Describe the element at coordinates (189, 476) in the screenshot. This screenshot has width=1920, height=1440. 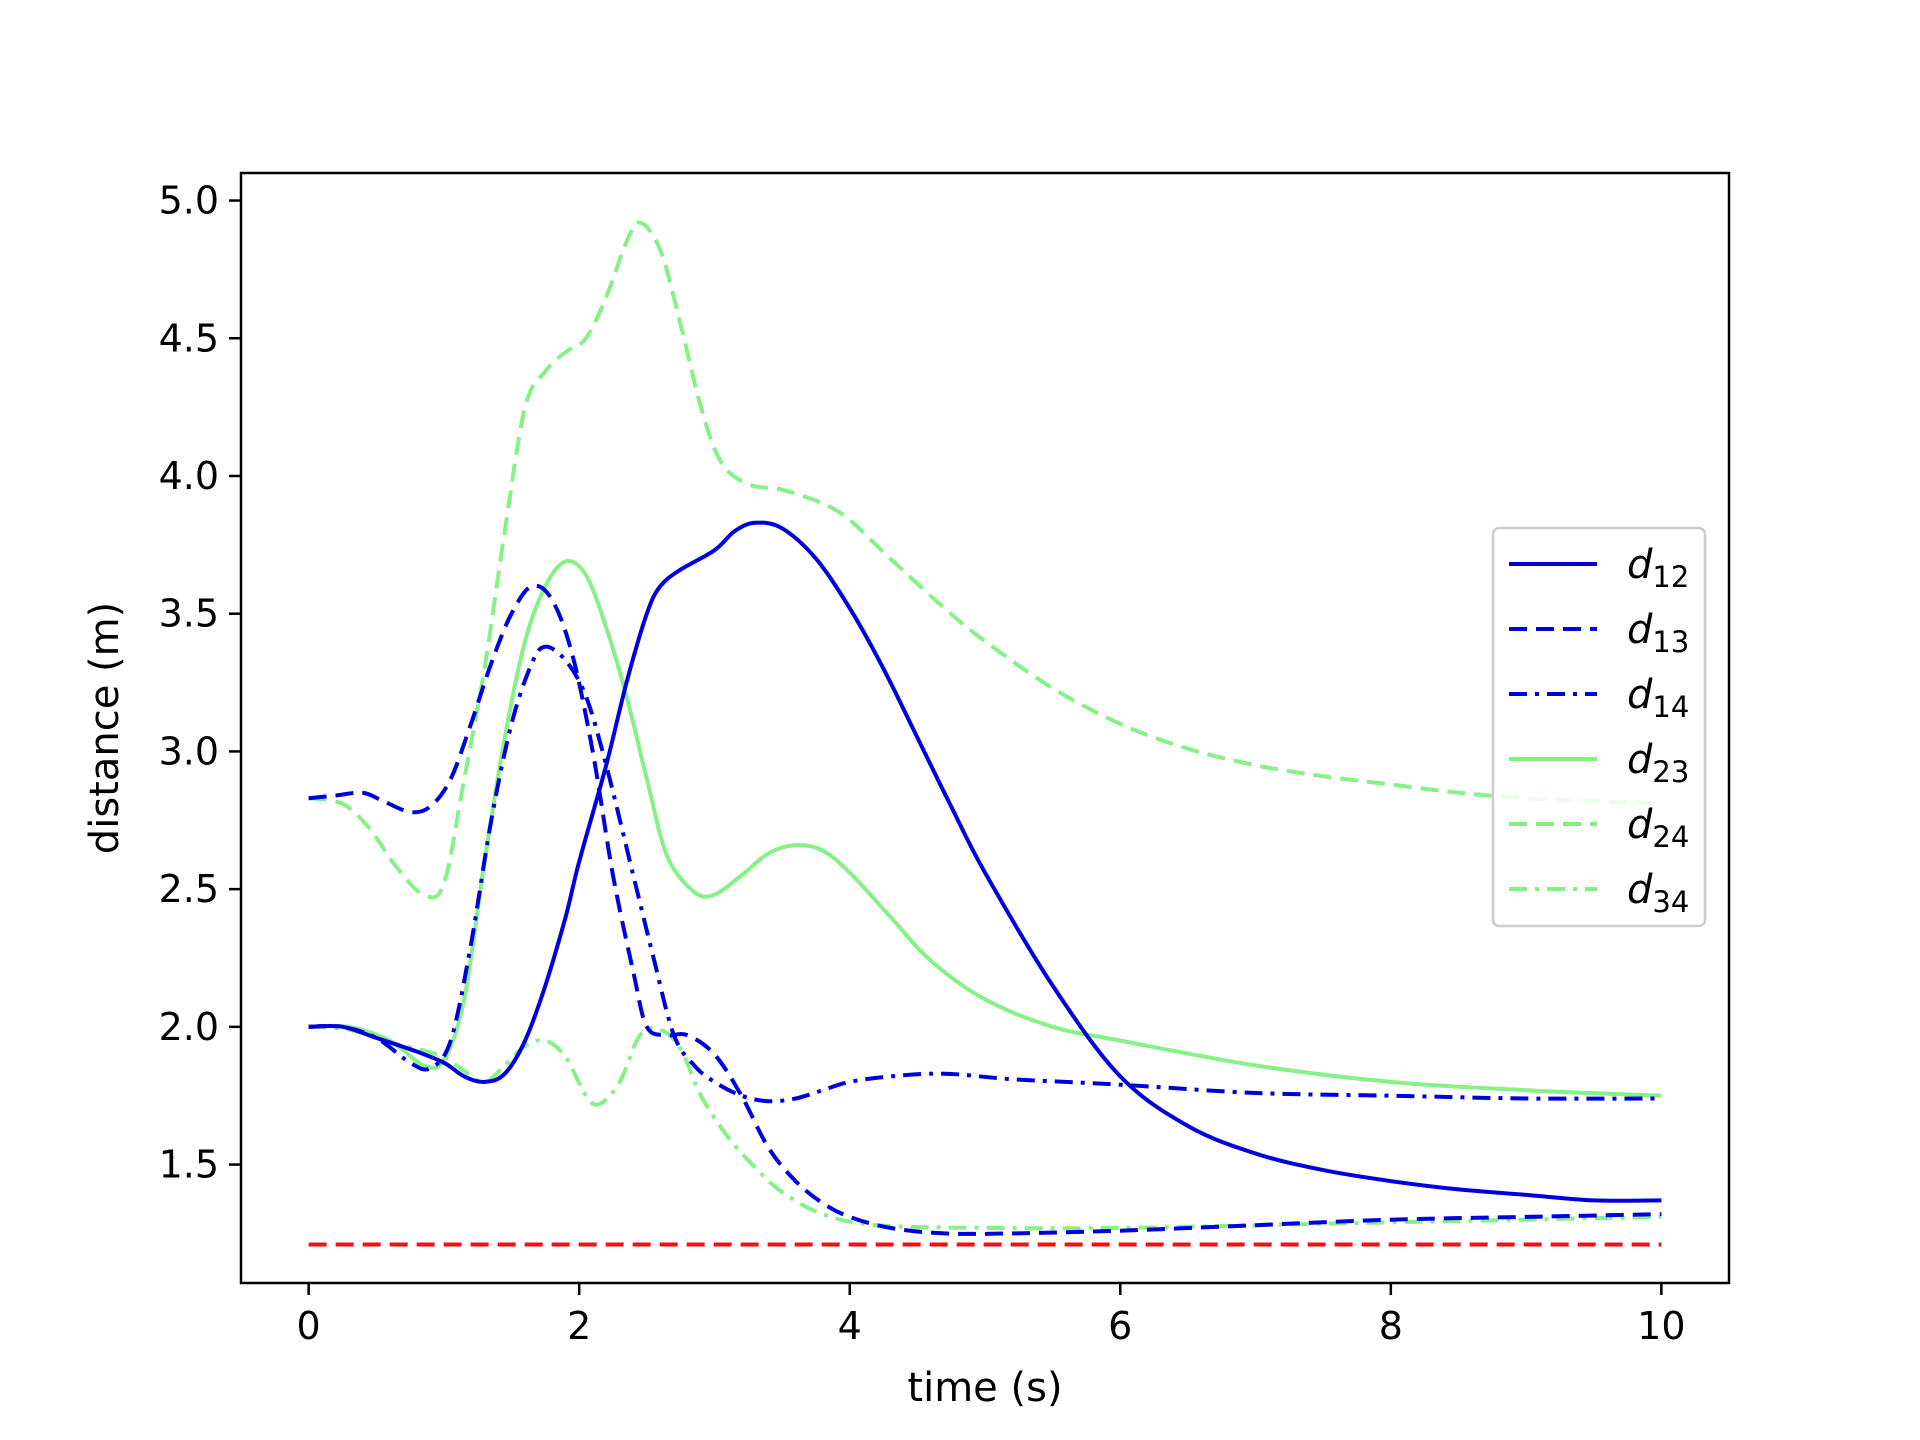
I see `y-tick-label: 4.0` at that location.